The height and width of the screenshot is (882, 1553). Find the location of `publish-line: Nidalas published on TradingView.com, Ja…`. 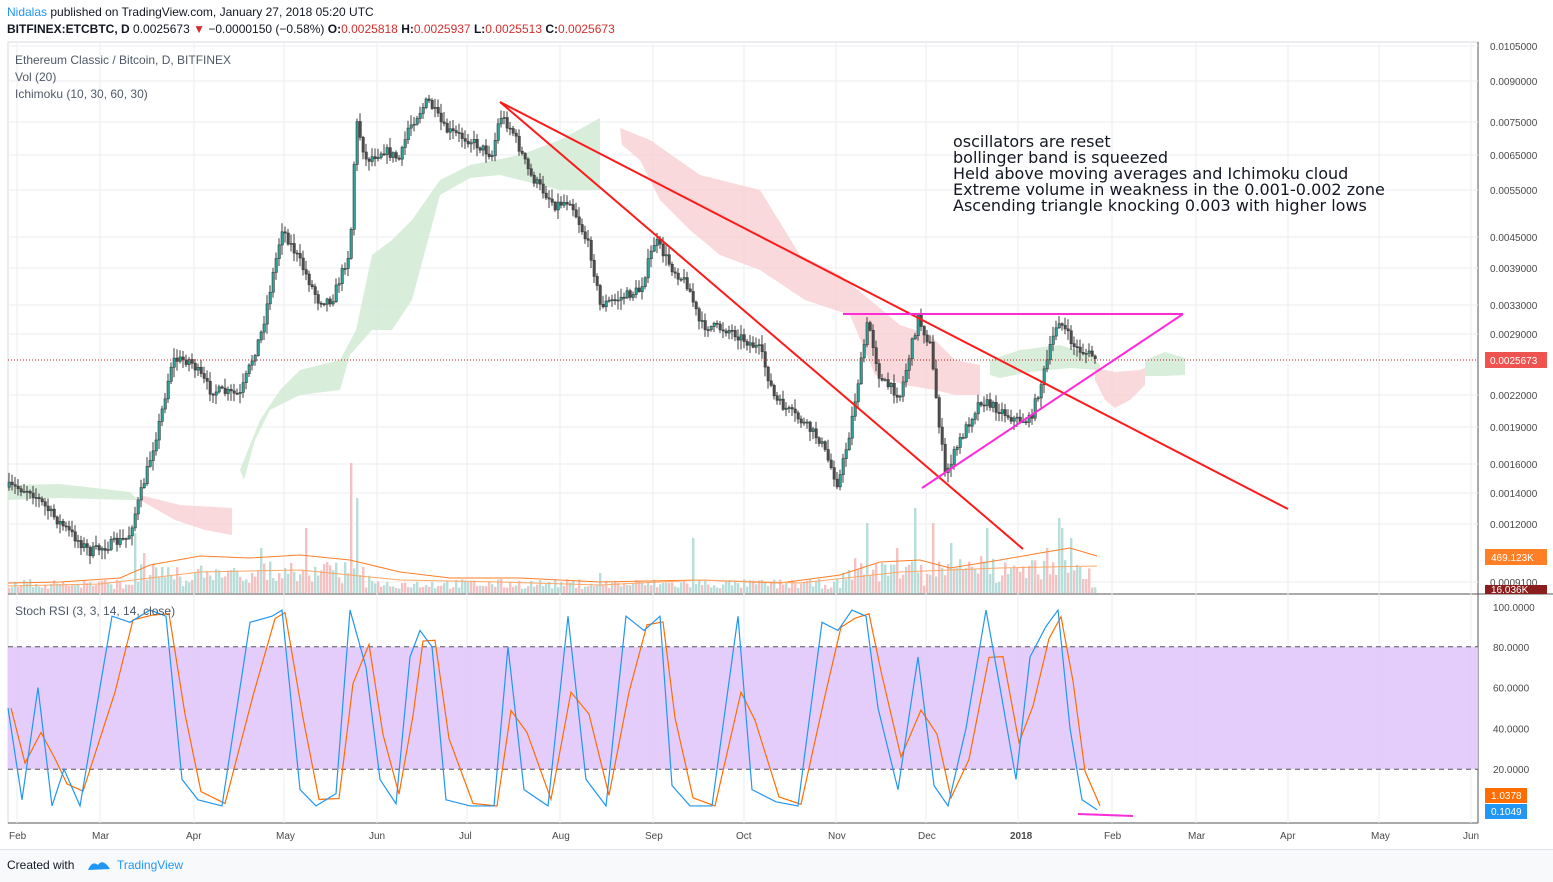

publish-line: Nidalas published on TradingView.com, Ja… is located at coordinates (190, 12).